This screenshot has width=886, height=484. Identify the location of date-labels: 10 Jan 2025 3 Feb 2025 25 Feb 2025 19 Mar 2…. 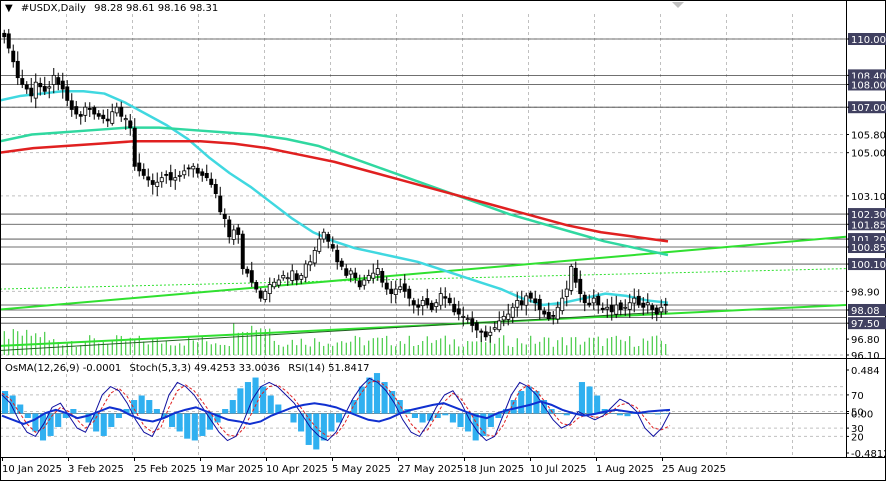
(364, 466).